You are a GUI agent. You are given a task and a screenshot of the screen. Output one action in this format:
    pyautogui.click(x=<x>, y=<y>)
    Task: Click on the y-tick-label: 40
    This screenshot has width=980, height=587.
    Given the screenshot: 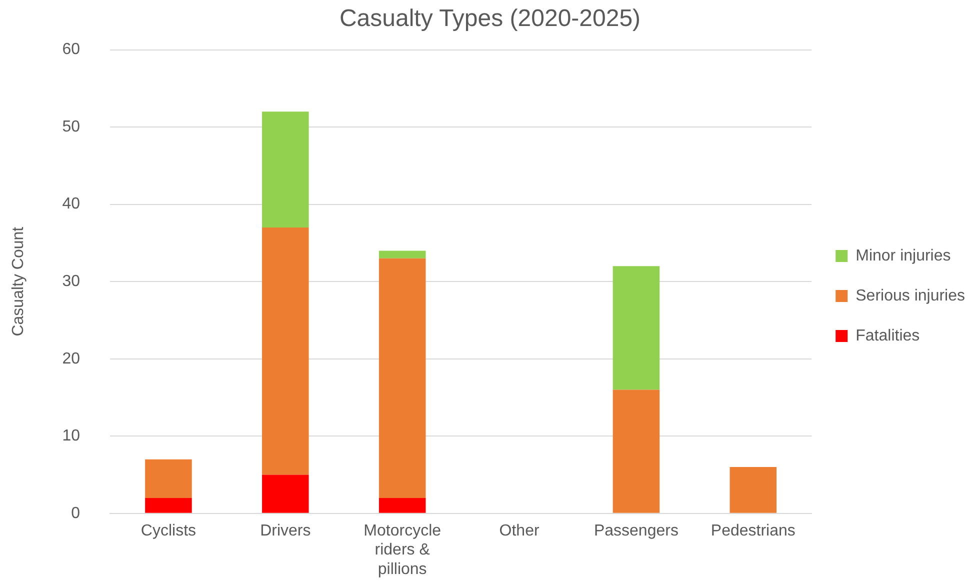 What is the action you would take?
    pyautogui.click(x=71, y=204)
    